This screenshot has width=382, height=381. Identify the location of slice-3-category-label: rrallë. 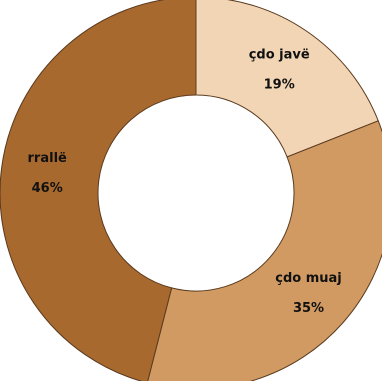
(48, 158).